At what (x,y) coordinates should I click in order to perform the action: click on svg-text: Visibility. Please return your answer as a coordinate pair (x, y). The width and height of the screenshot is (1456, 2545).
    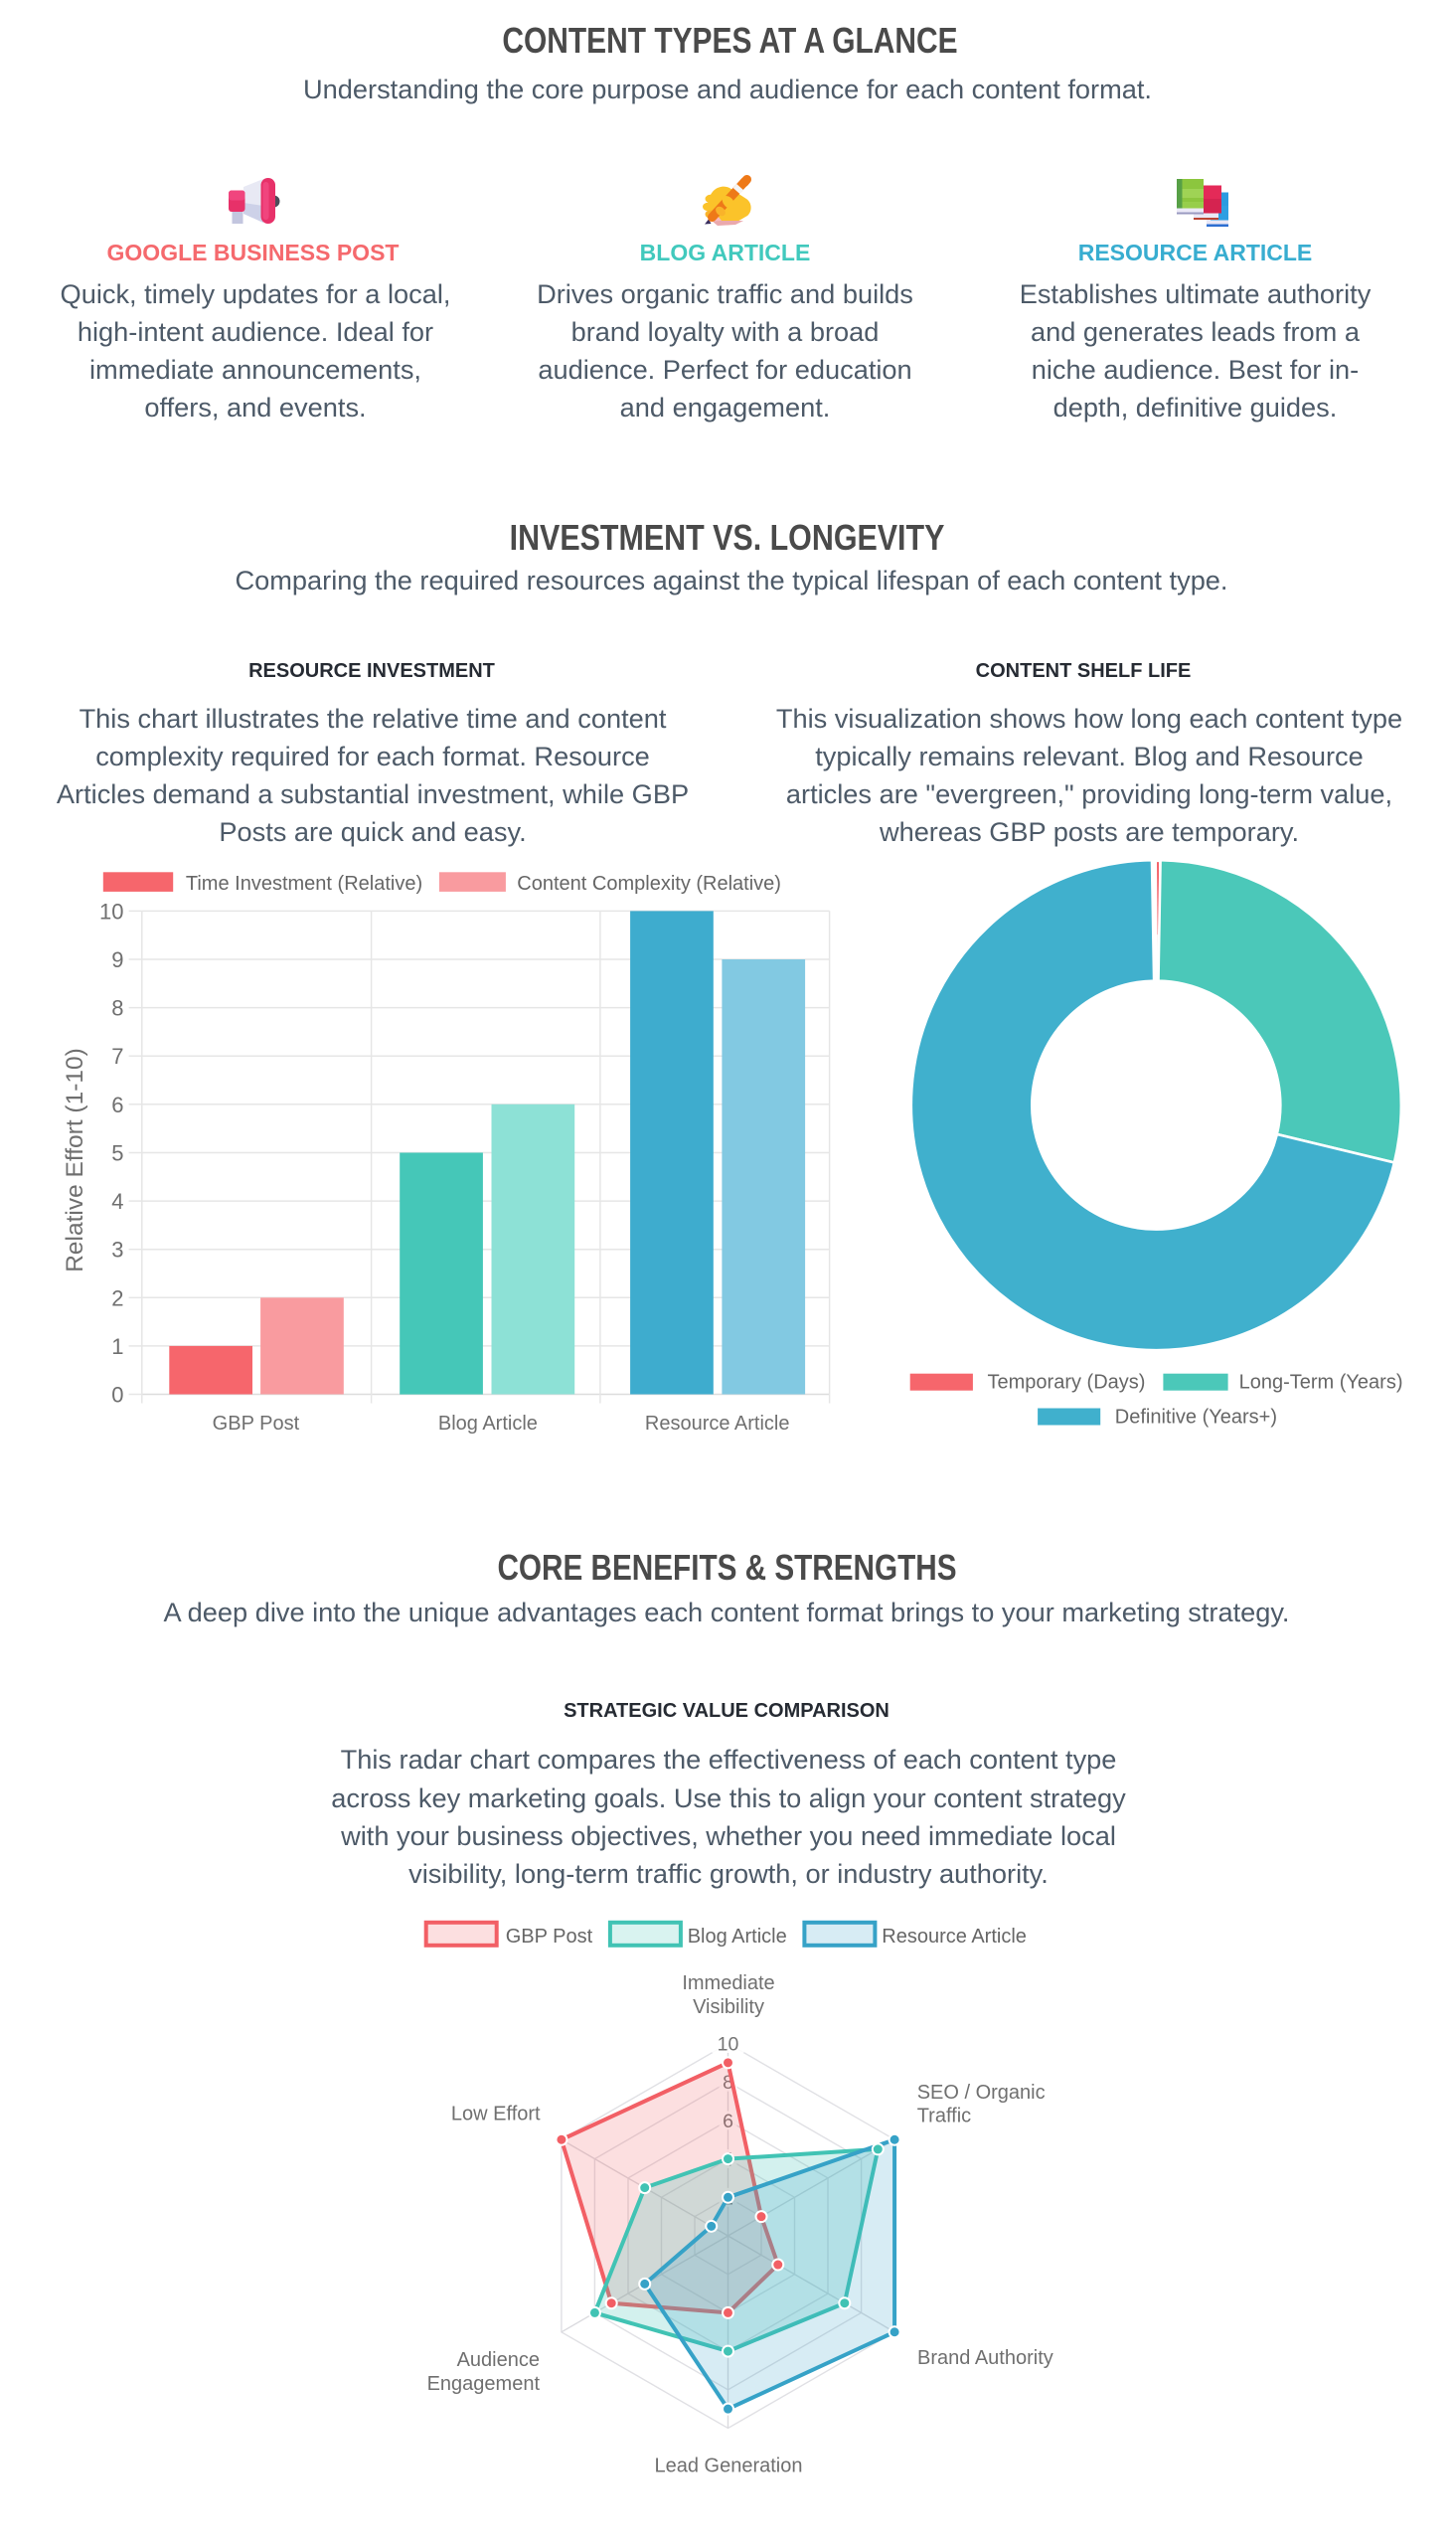
    Looking at the image, I should click on (728, 2007).